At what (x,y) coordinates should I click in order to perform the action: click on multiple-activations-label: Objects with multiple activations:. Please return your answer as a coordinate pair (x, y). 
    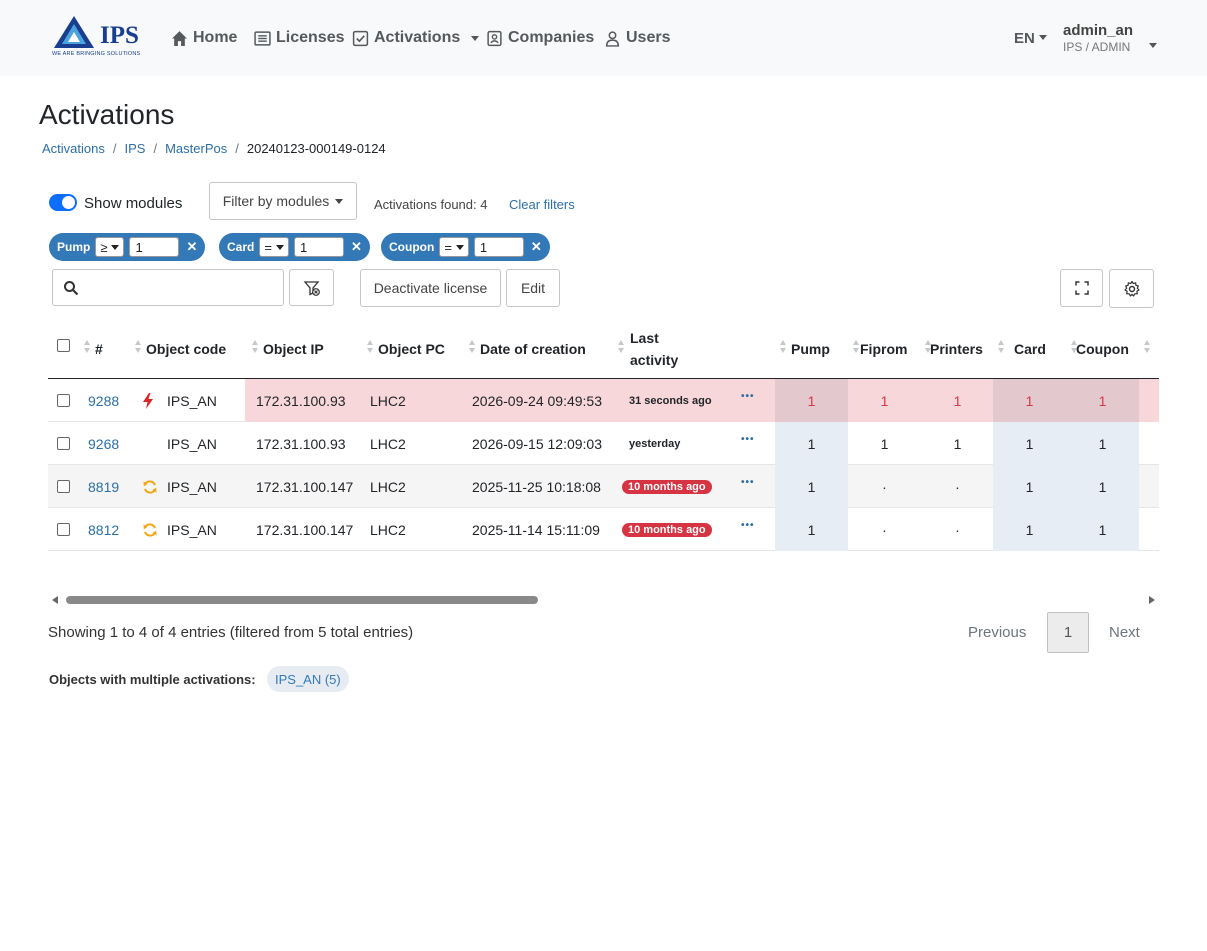
    Looking at the image, I should click on (152, 679).